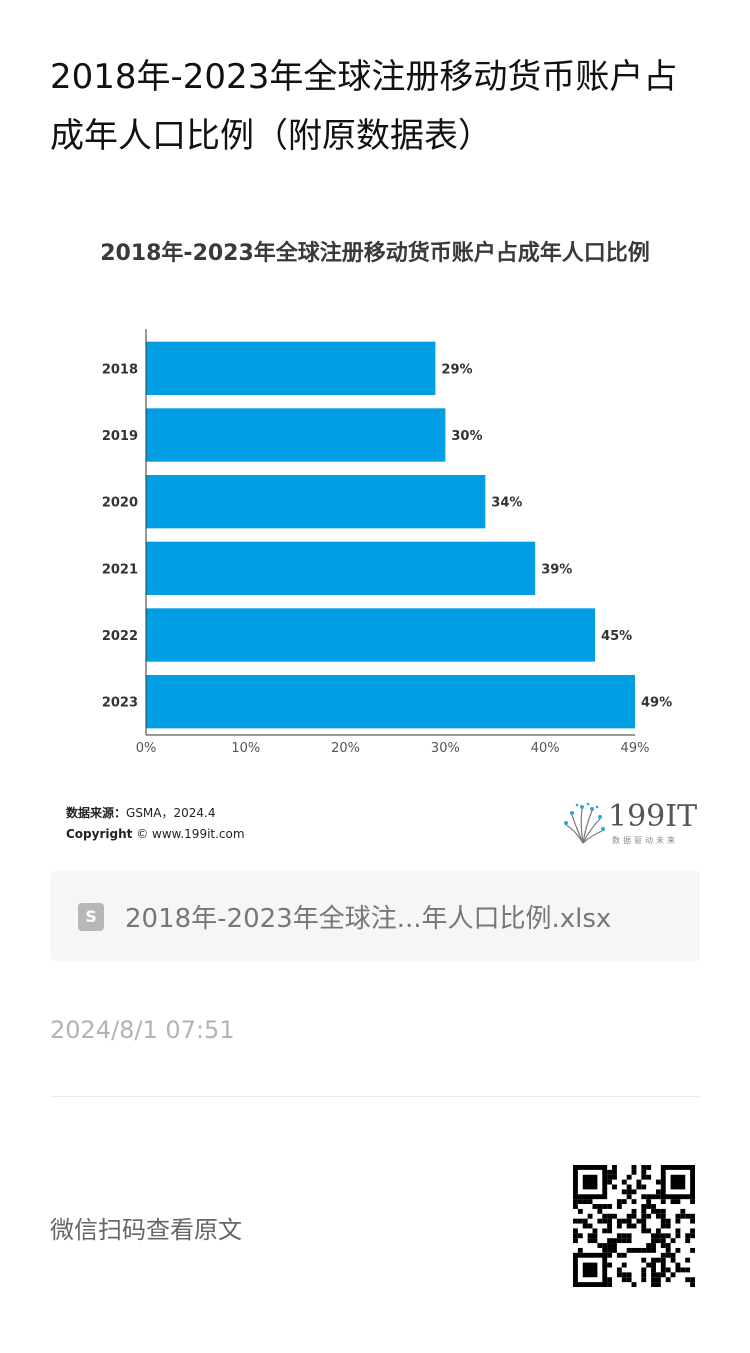  Describe the element at coordinates (146, 1230) in the screenshot. I see `wechat-scan-text: 微信扫码查看原文` at that location.